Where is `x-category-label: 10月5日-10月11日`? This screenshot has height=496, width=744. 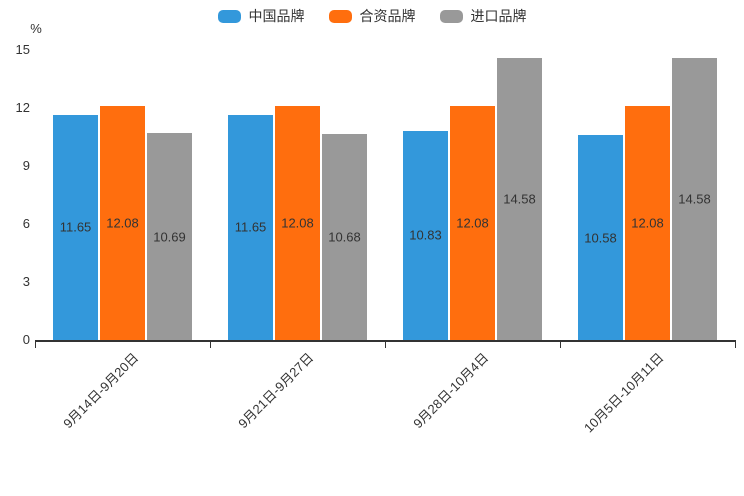 x-category-label: 10月5日-10月11日 is located at coordinates (623, 393).